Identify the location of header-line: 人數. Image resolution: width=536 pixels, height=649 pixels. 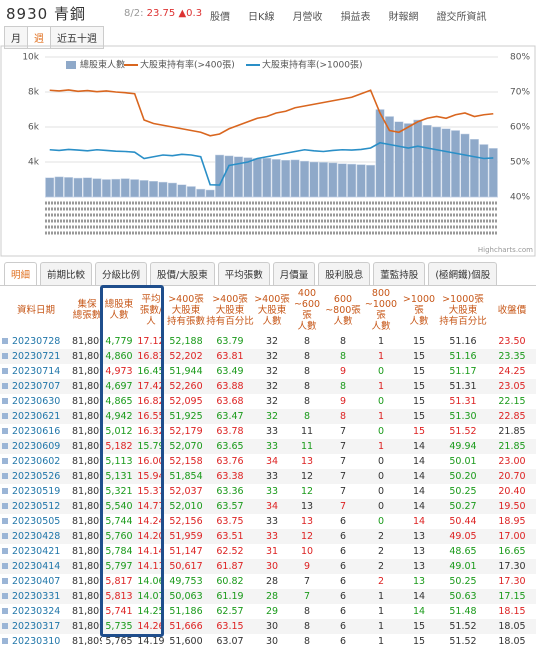
(272, 321).